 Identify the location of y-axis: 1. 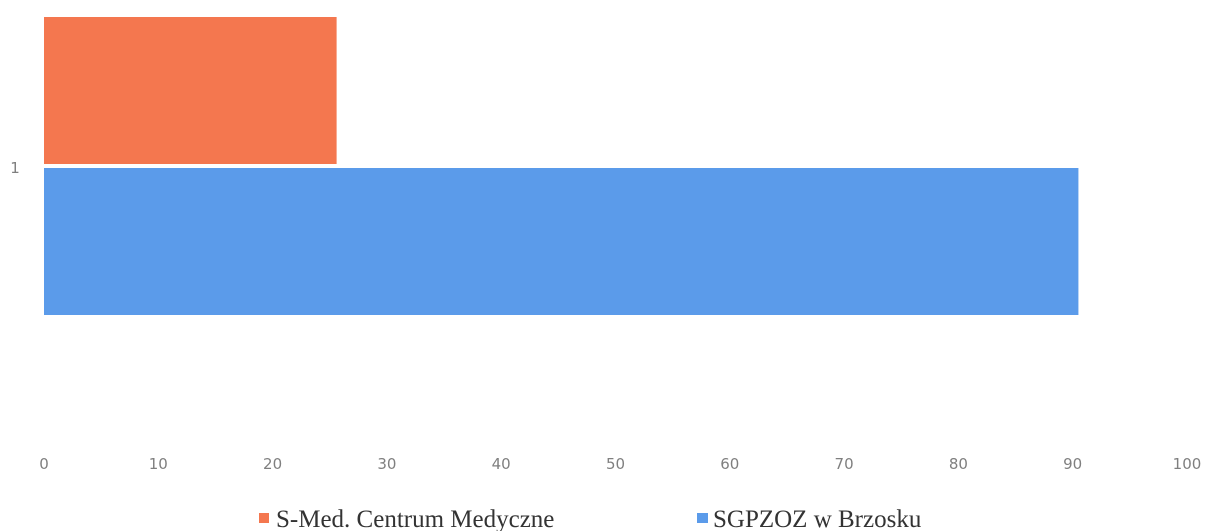
(15, 168).